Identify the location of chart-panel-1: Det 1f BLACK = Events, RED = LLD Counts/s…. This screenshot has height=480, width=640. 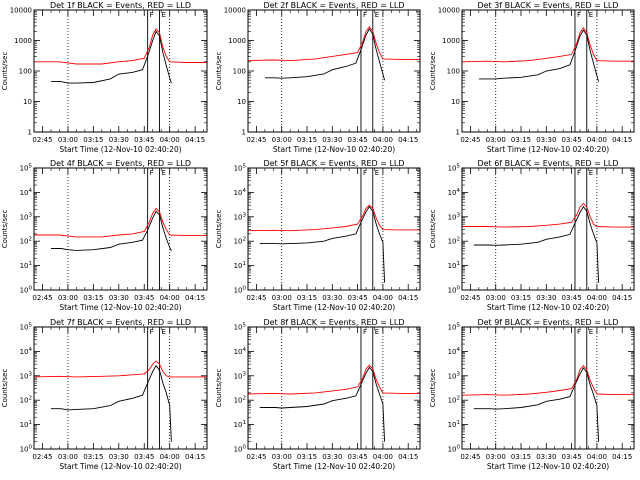
(104, 77).